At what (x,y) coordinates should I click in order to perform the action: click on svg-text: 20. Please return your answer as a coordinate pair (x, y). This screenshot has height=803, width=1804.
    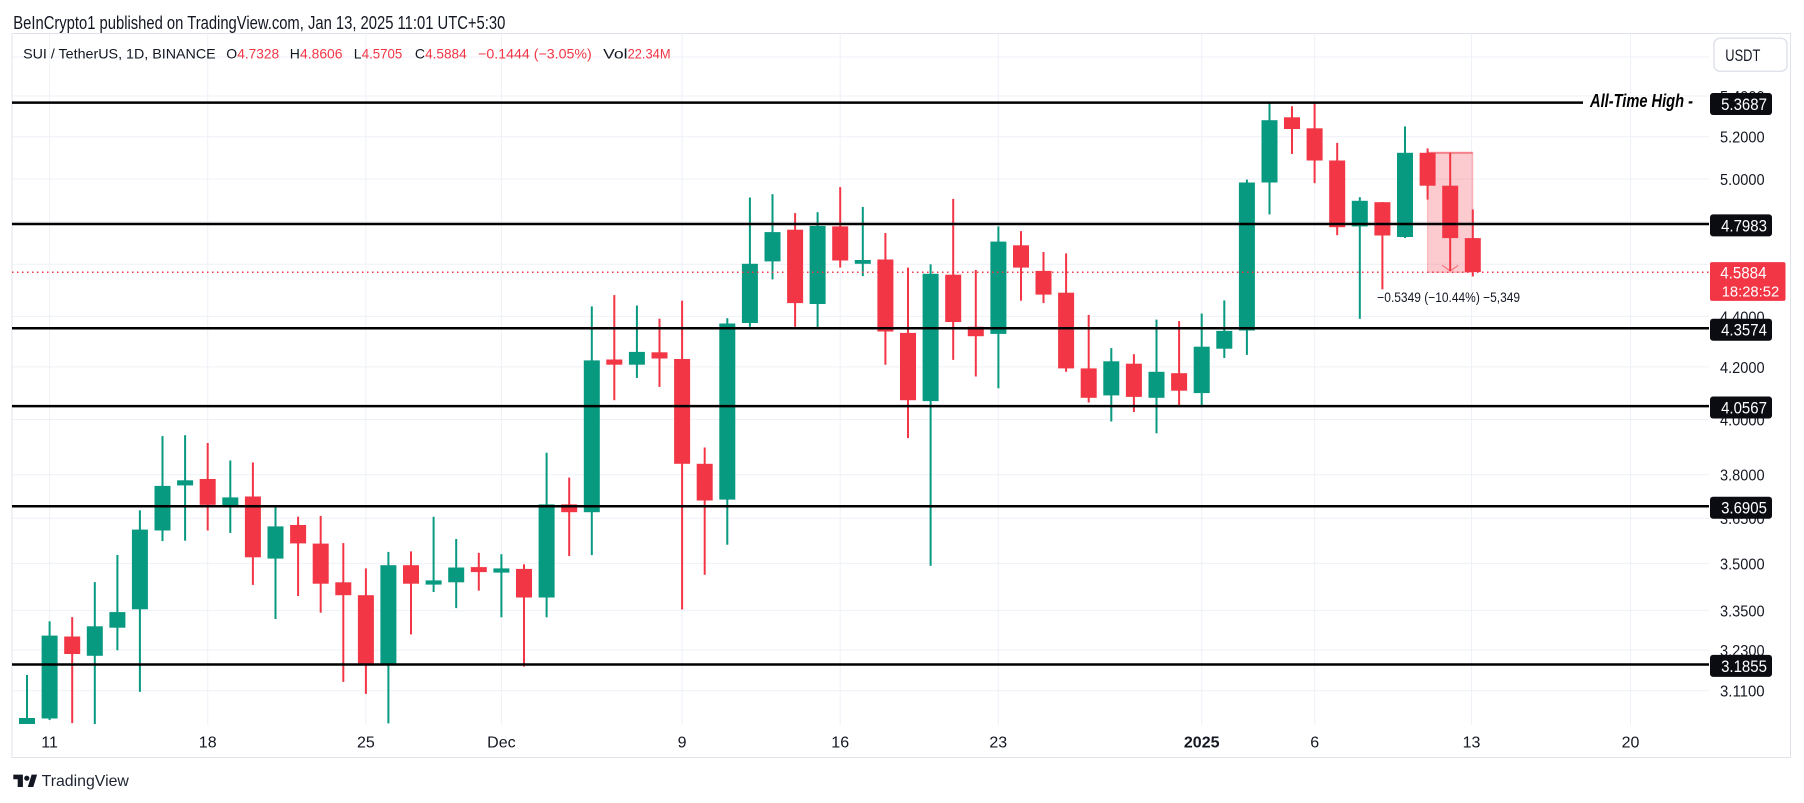
    Looking at the image, I should click on (1631, 742).